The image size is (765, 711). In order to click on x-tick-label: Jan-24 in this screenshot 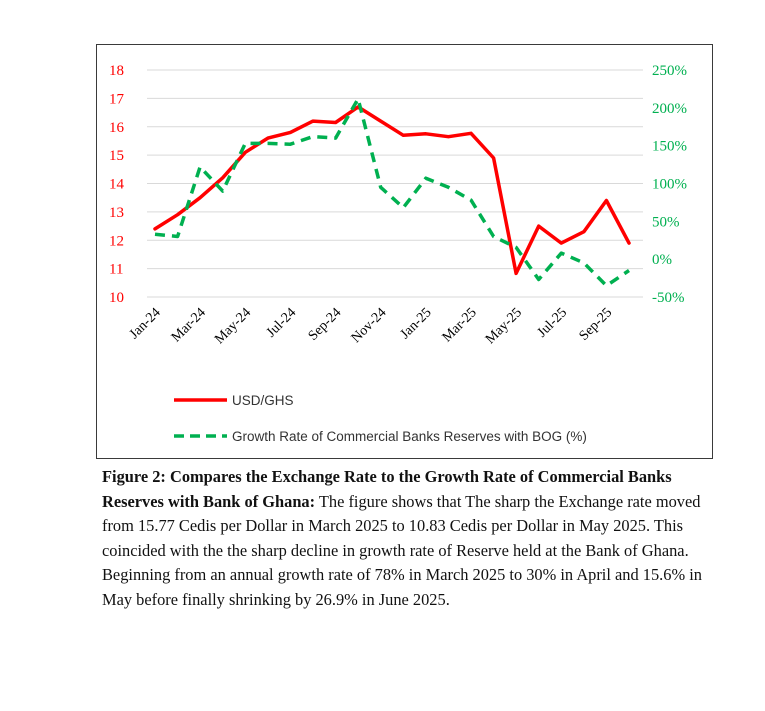, I will do `click(145, 323)`.